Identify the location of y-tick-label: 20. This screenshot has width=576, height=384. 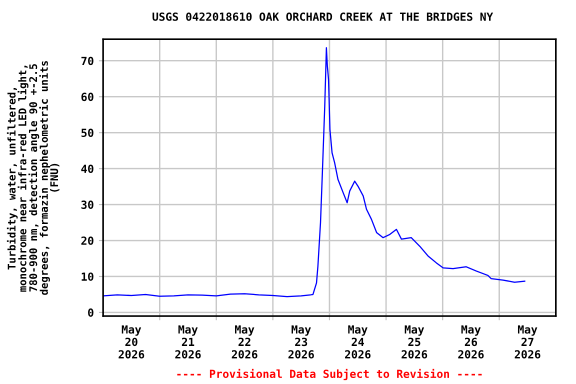
(87, 240).